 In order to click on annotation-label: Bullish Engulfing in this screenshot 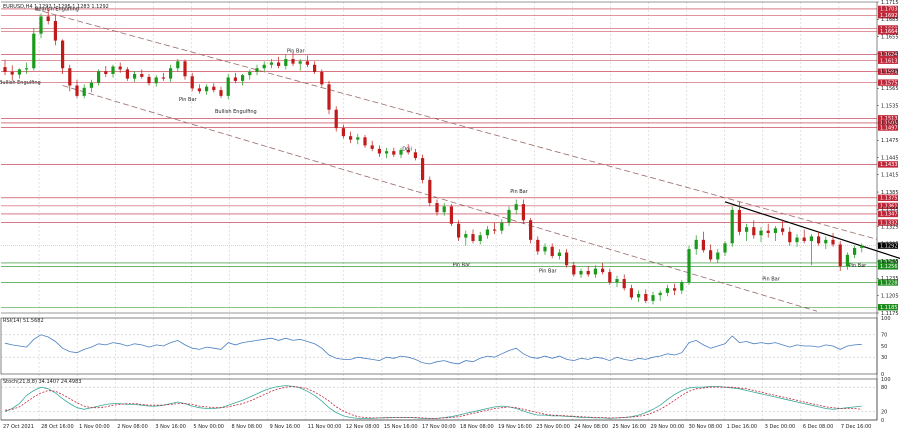, I will do `click(20, 83)`.